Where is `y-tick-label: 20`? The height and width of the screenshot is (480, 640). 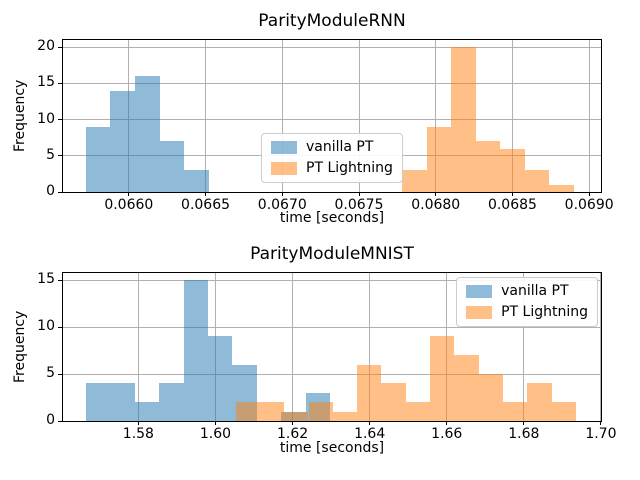
y-tick-label: 20 is located at coordinates (46, 46).